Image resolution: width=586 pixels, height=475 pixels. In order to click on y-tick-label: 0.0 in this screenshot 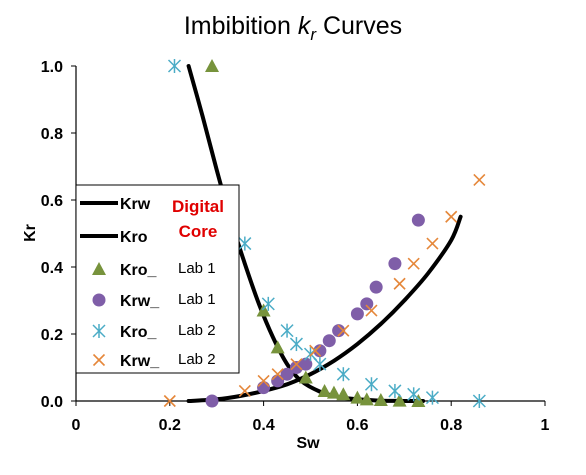, I will do `click(52, 402)`.